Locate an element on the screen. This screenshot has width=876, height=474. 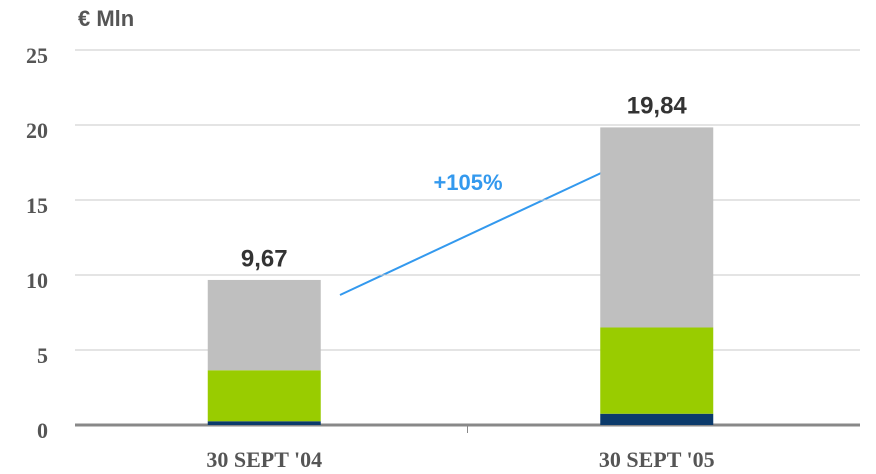
total-label: 19,84 is located at coordinates (657, 106).